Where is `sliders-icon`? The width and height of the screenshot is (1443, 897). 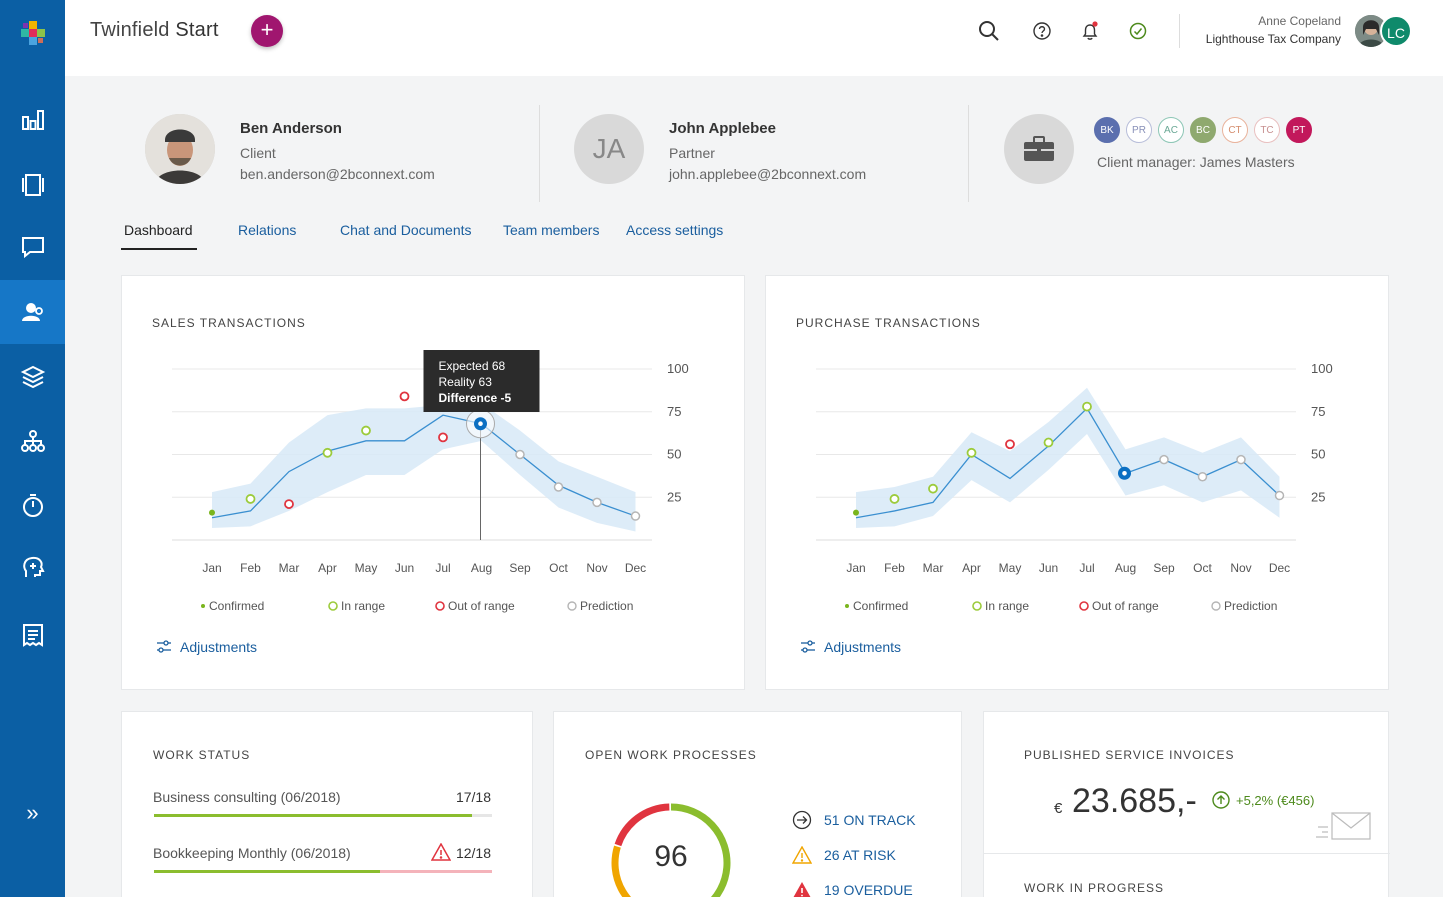 sliders-icon is located at coordinates (164, 647).